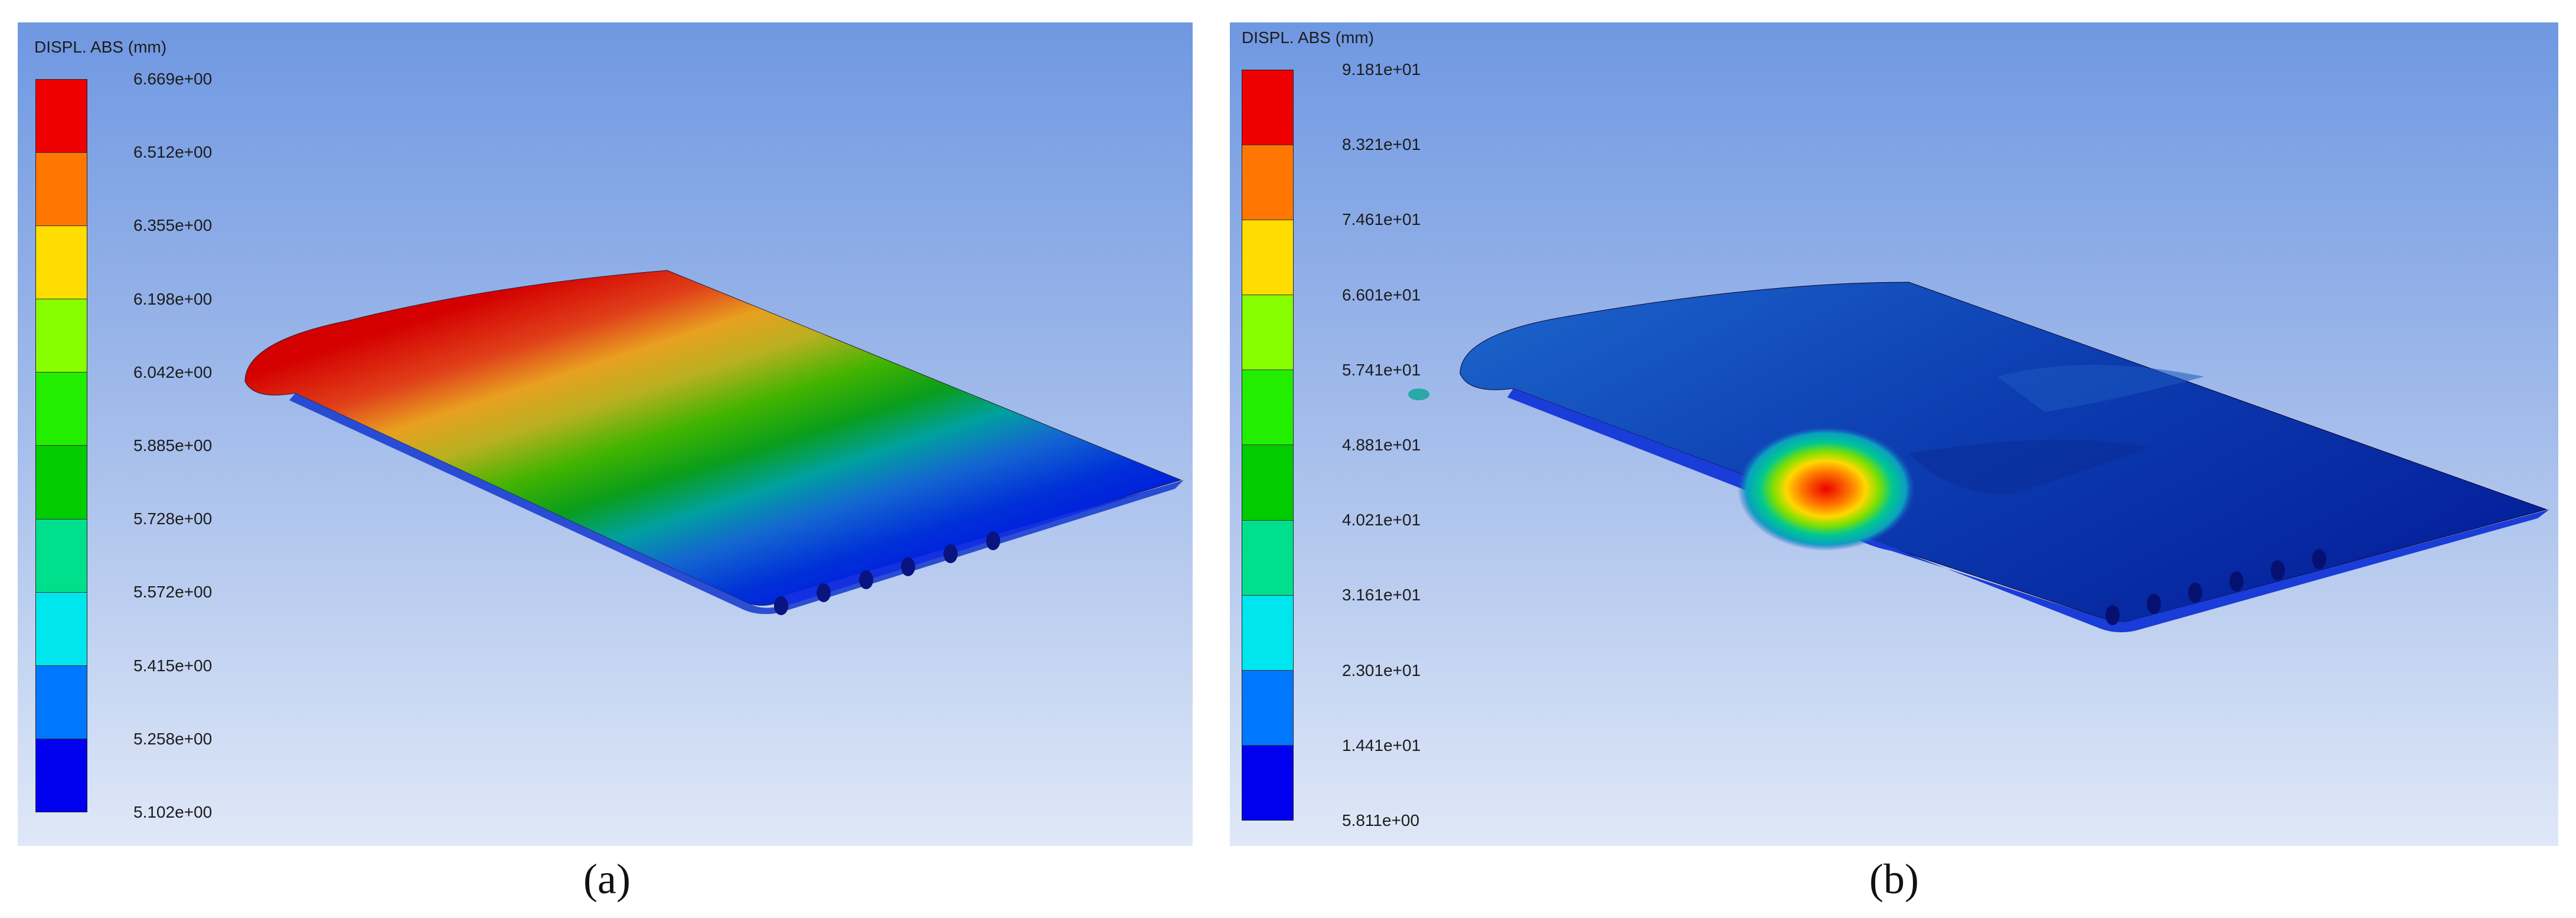 The height and width of the screenshot is (918, 2576). I want to click on color-scale-tick-label: 5.741e+01, so click(1381, 369).